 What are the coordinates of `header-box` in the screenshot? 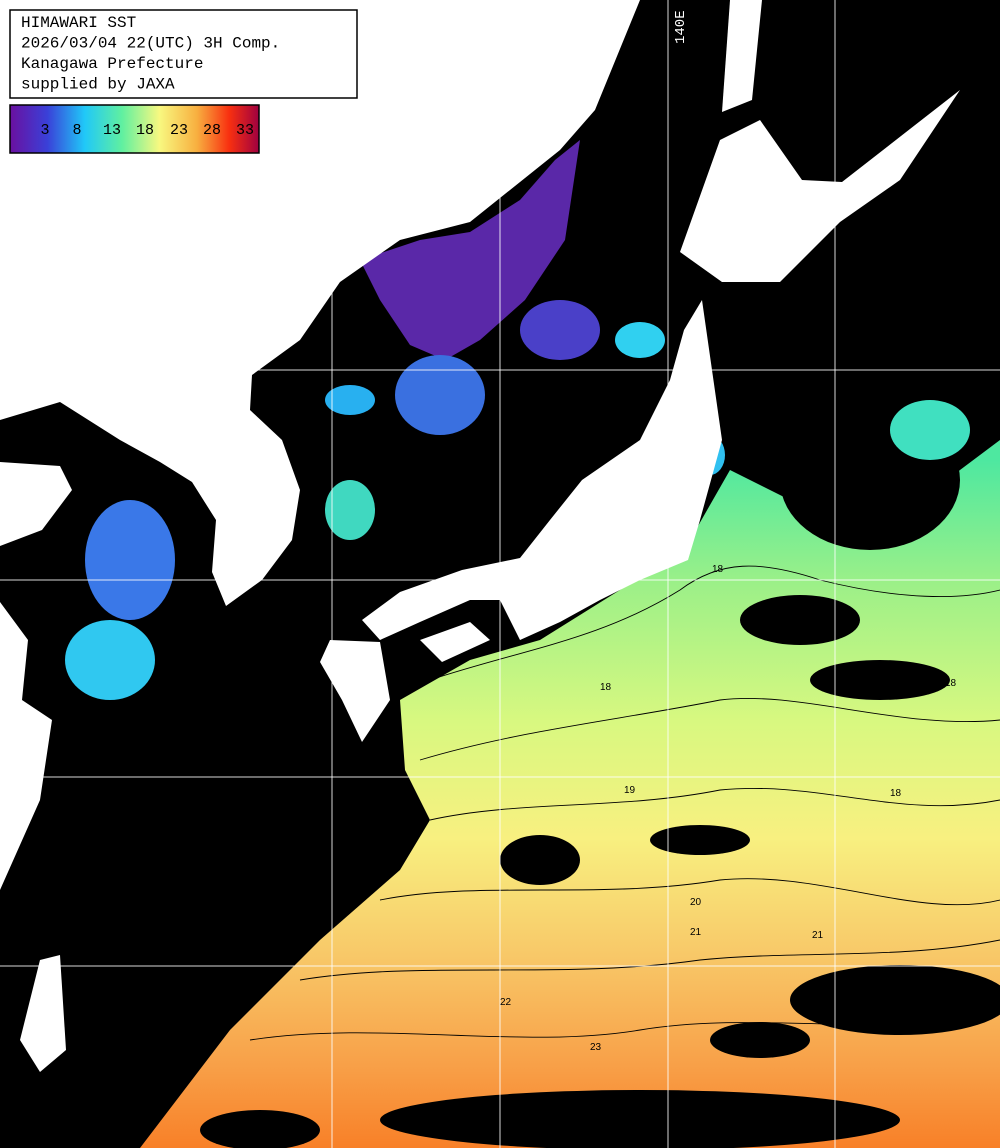 It's located at (183, 54).